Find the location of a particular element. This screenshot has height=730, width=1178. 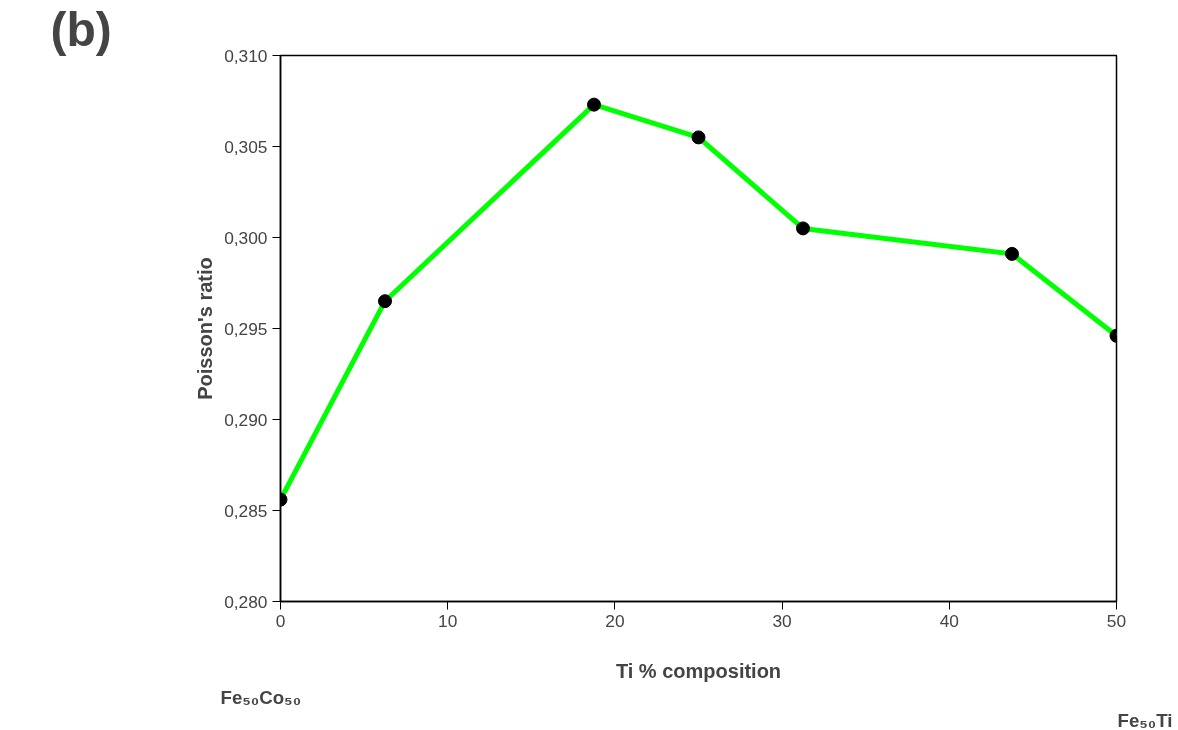

x-tick-label: 10 is located at coordinates (448, 620).